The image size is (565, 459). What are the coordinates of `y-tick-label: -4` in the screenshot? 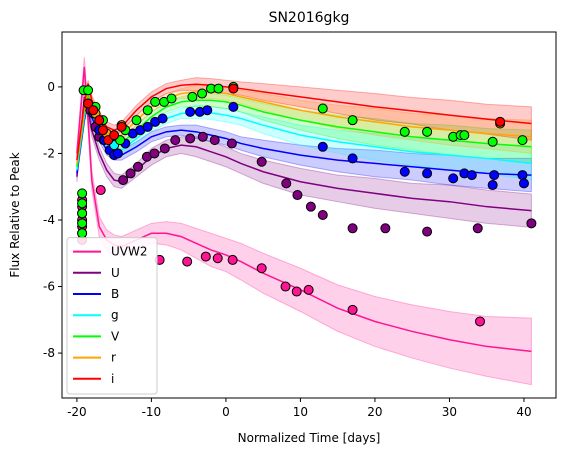 It's located at (49, 220).